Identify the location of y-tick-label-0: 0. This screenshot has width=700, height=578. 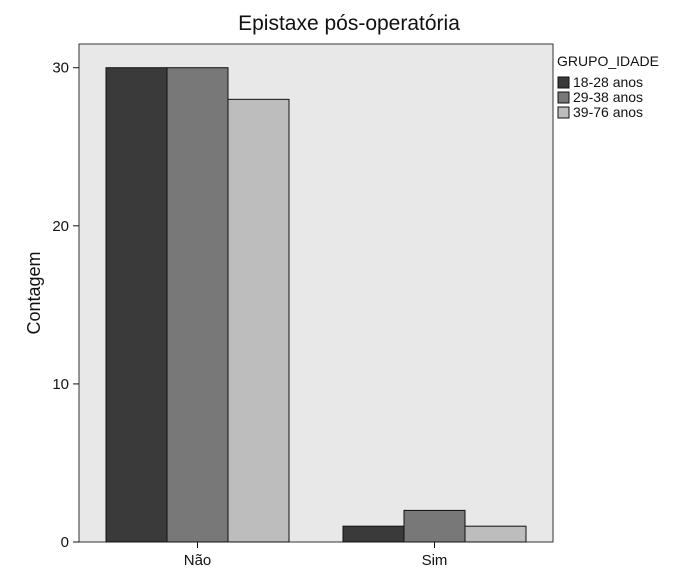
(65, 542).